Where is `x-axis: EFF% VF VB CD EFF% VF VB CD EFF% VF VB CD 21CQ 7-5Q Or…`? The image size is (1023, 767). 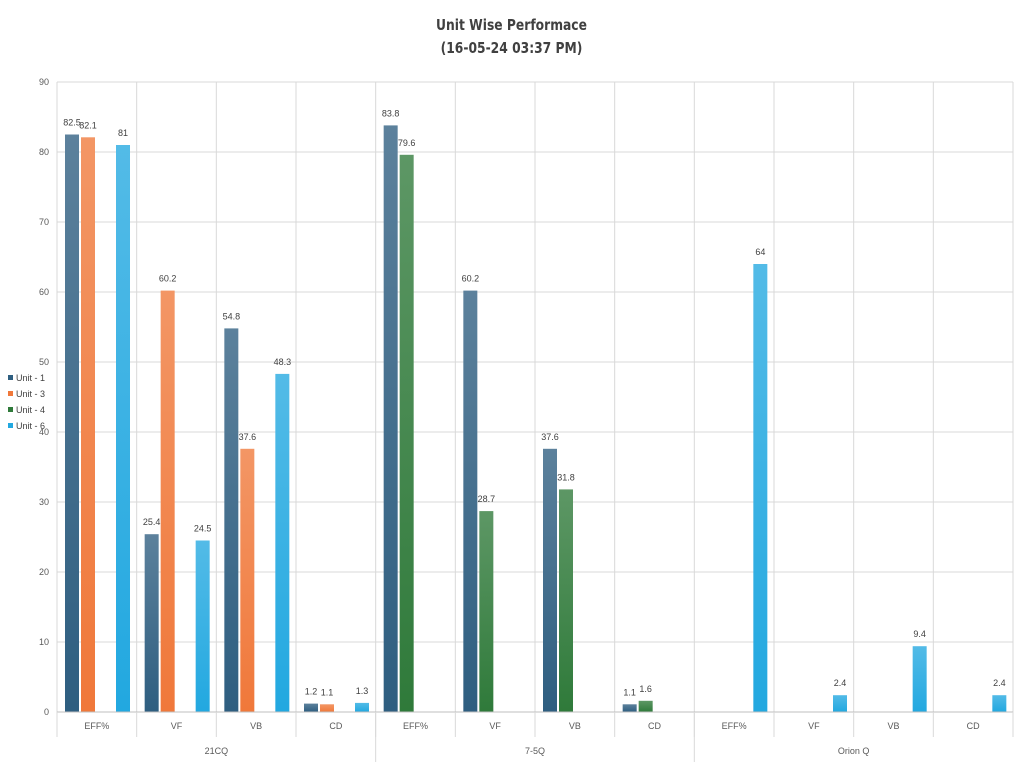
x-axis: EFF% VF VB CD EFF% VF VB CD EFF% VF VB CD 21CQ 7-5Q Or… is located at coordinates (535, 736).